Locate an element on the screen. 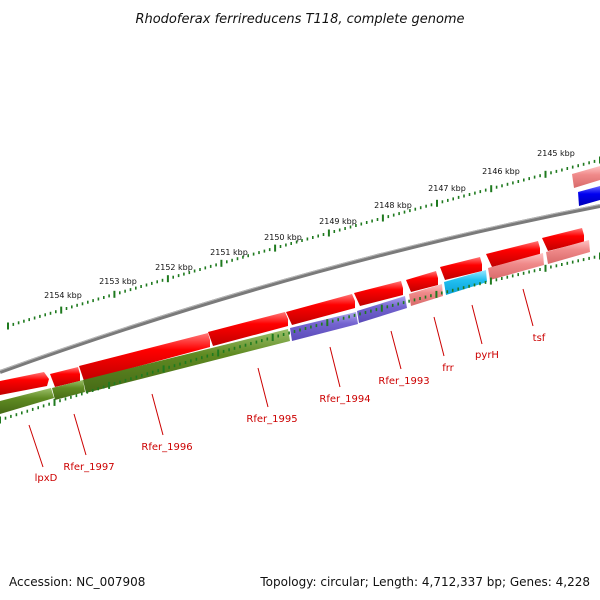 The width and height of the screenshot is (600, 600). kbp-tick-label: 2148 kbp is located at coordinates (393, 205).